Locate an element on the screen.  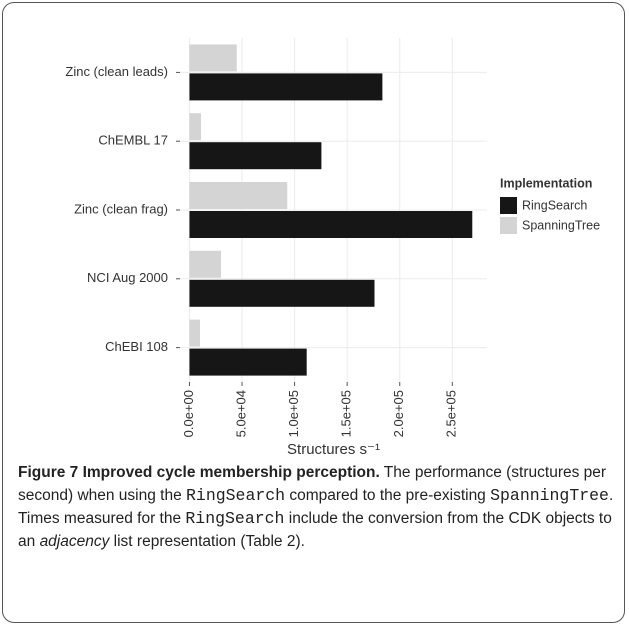
x-tick-label: 5.0e+04 is located at coordinates (240, 413).